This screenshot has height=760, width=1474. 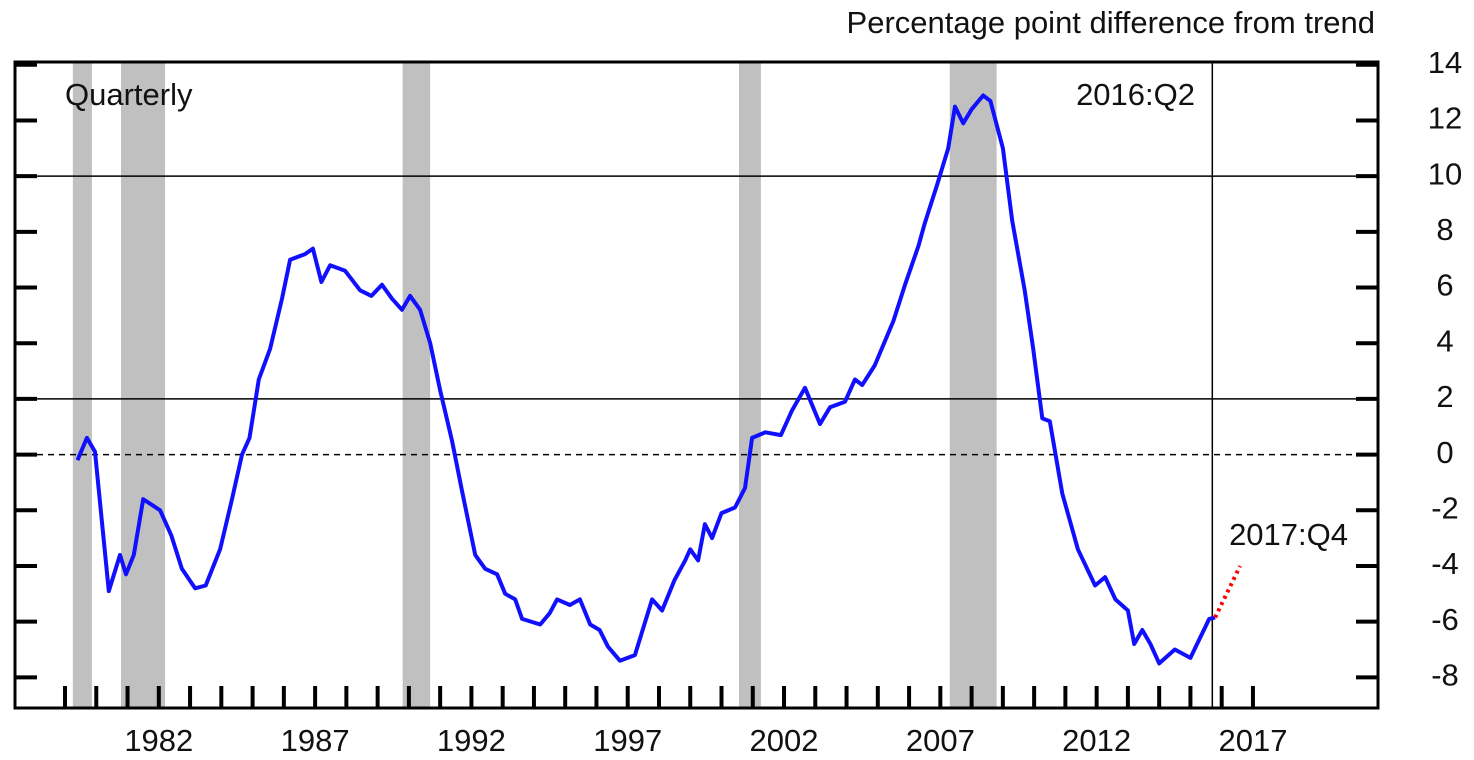 What do you see at coordinates (1444, 229) in the screenshot?
I see `y-tick-label: 8` at bounding box center [1444, 229].